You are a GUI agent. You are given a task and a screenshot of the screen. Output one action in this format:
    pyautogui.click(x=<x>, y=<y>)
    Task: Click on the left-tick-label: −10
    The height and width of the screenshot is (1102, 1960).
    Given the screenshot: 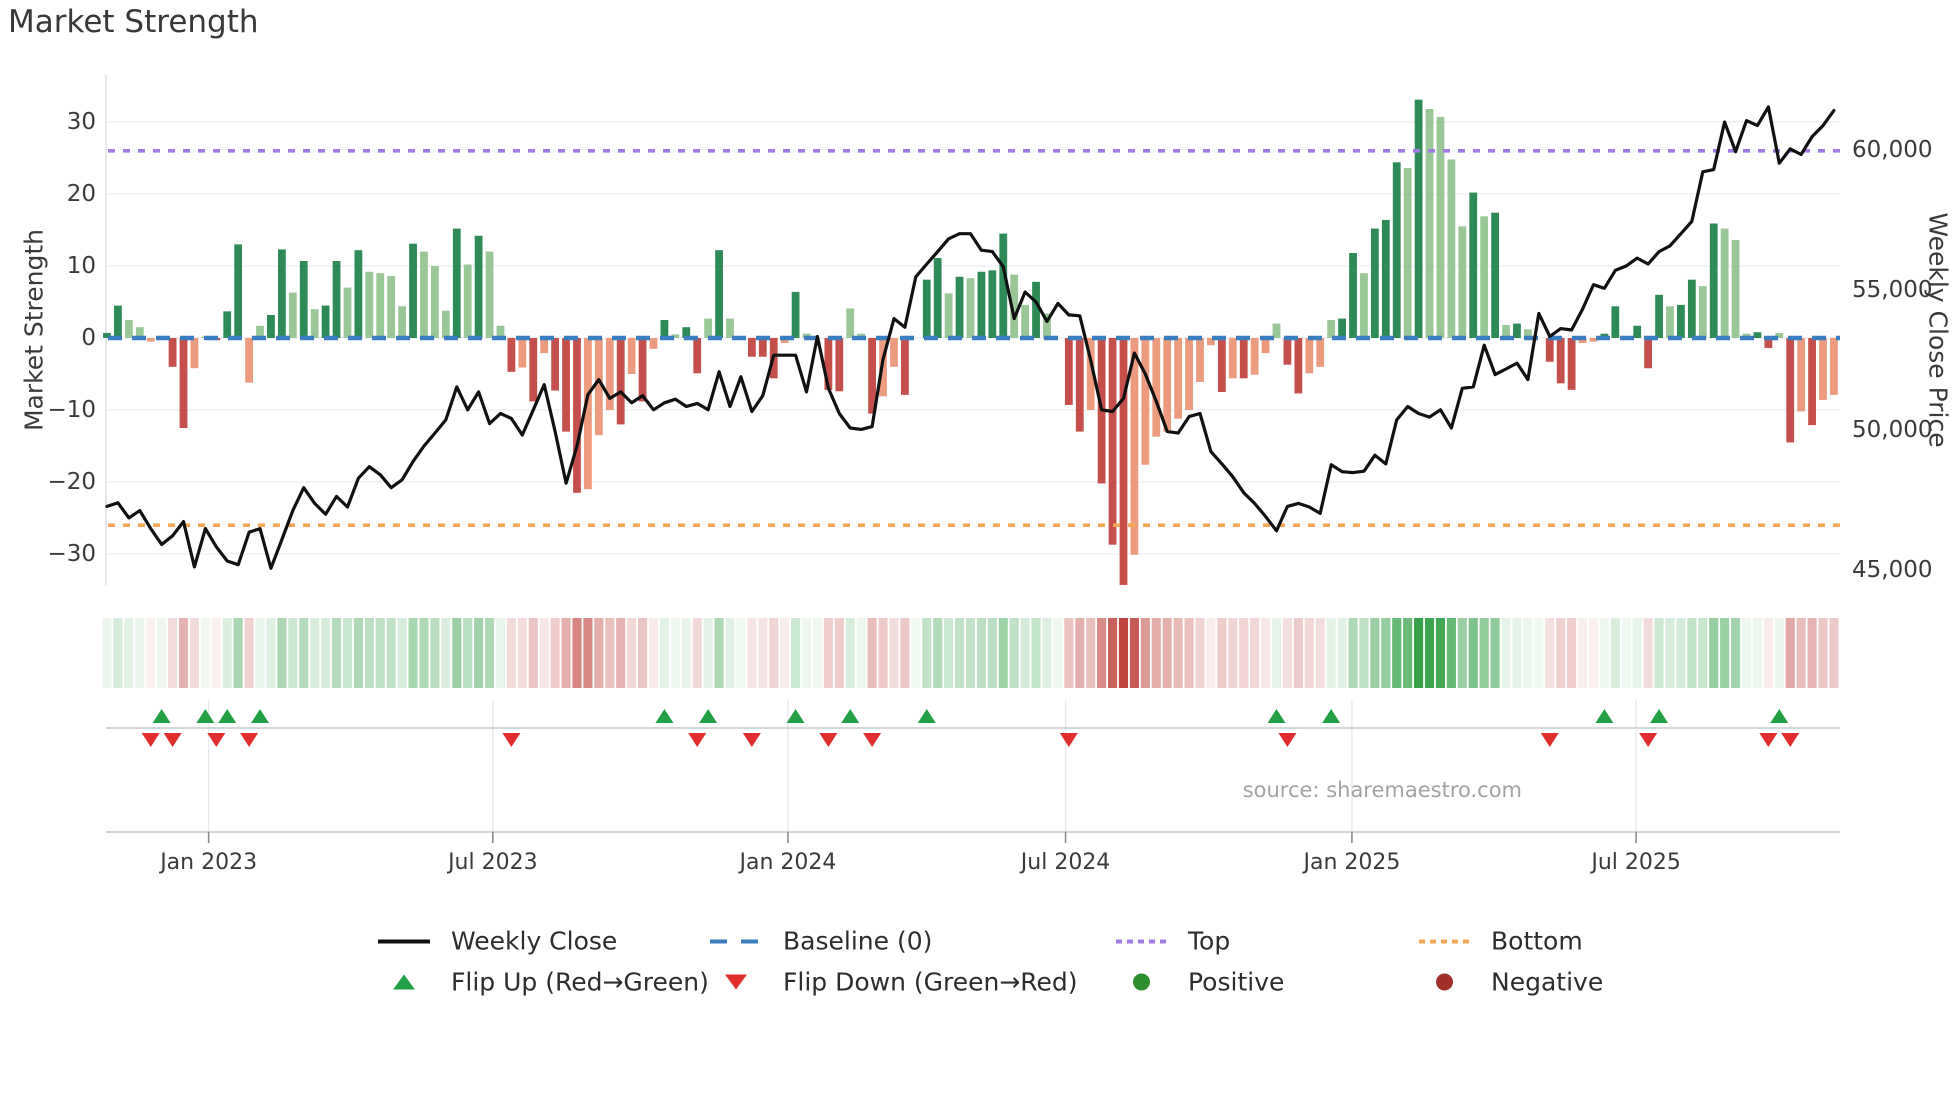 What is the action you would take?
    pyautogui.click(x=71, y=410)
    